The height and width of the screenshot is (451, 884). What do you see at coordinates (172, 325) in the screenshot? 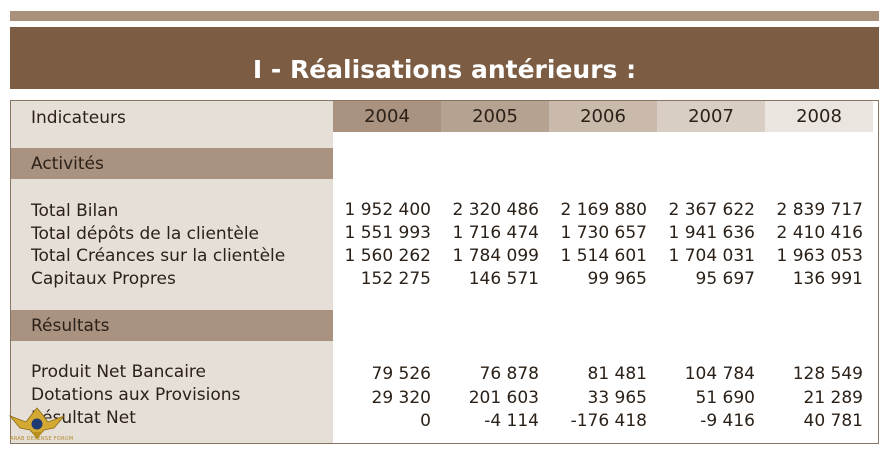
I see `section-header-resultats: Résultats` at bounding box center [172, 325].